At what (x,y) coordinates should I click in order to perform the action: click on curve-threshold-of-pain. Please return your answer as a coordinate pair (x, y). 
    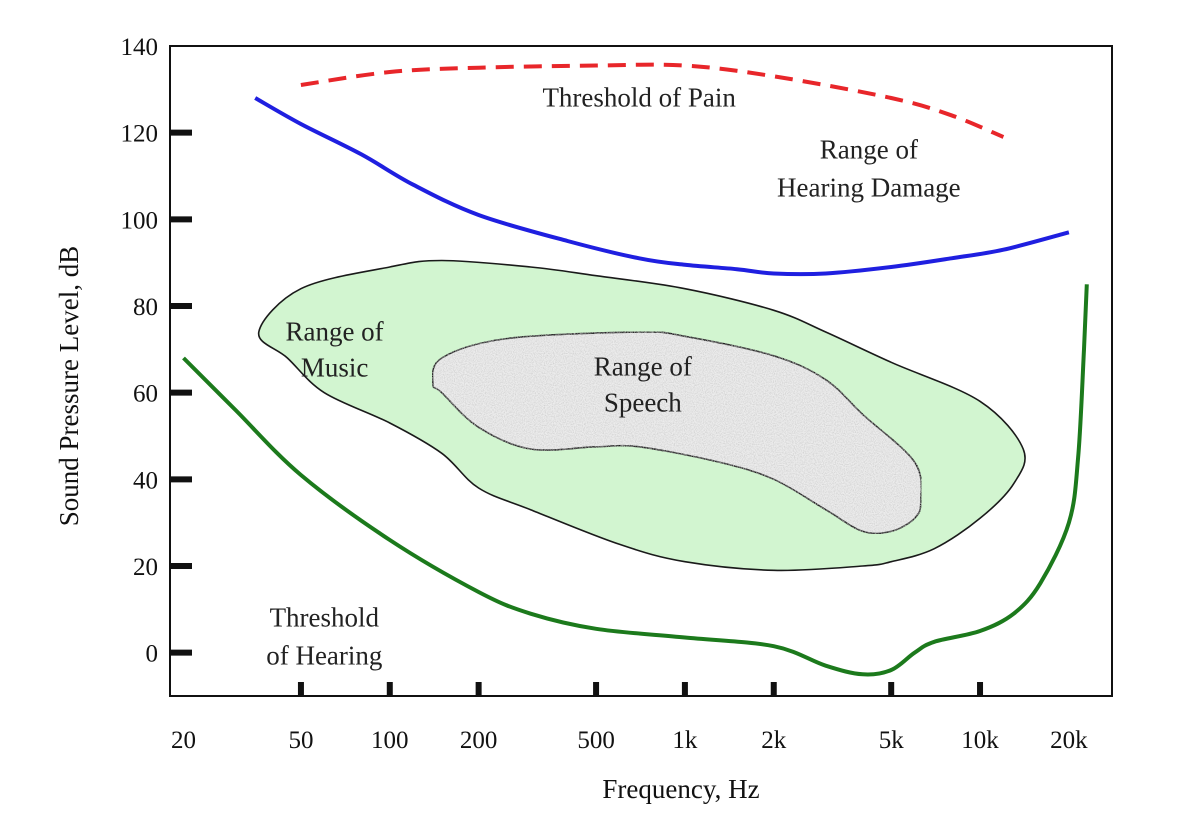
    Looking at the image, I should click on (652, 100).